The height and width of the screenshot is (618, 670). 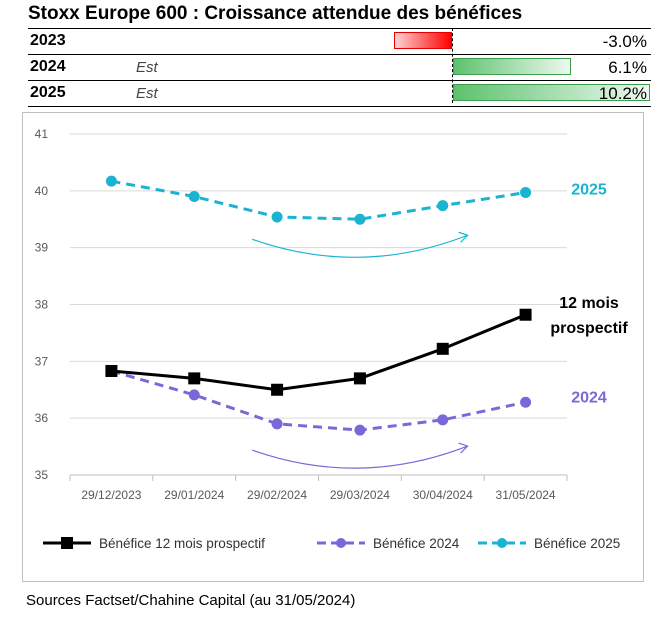 I want to click on trend-arrow-2024-head, so click(x=463, y=448).